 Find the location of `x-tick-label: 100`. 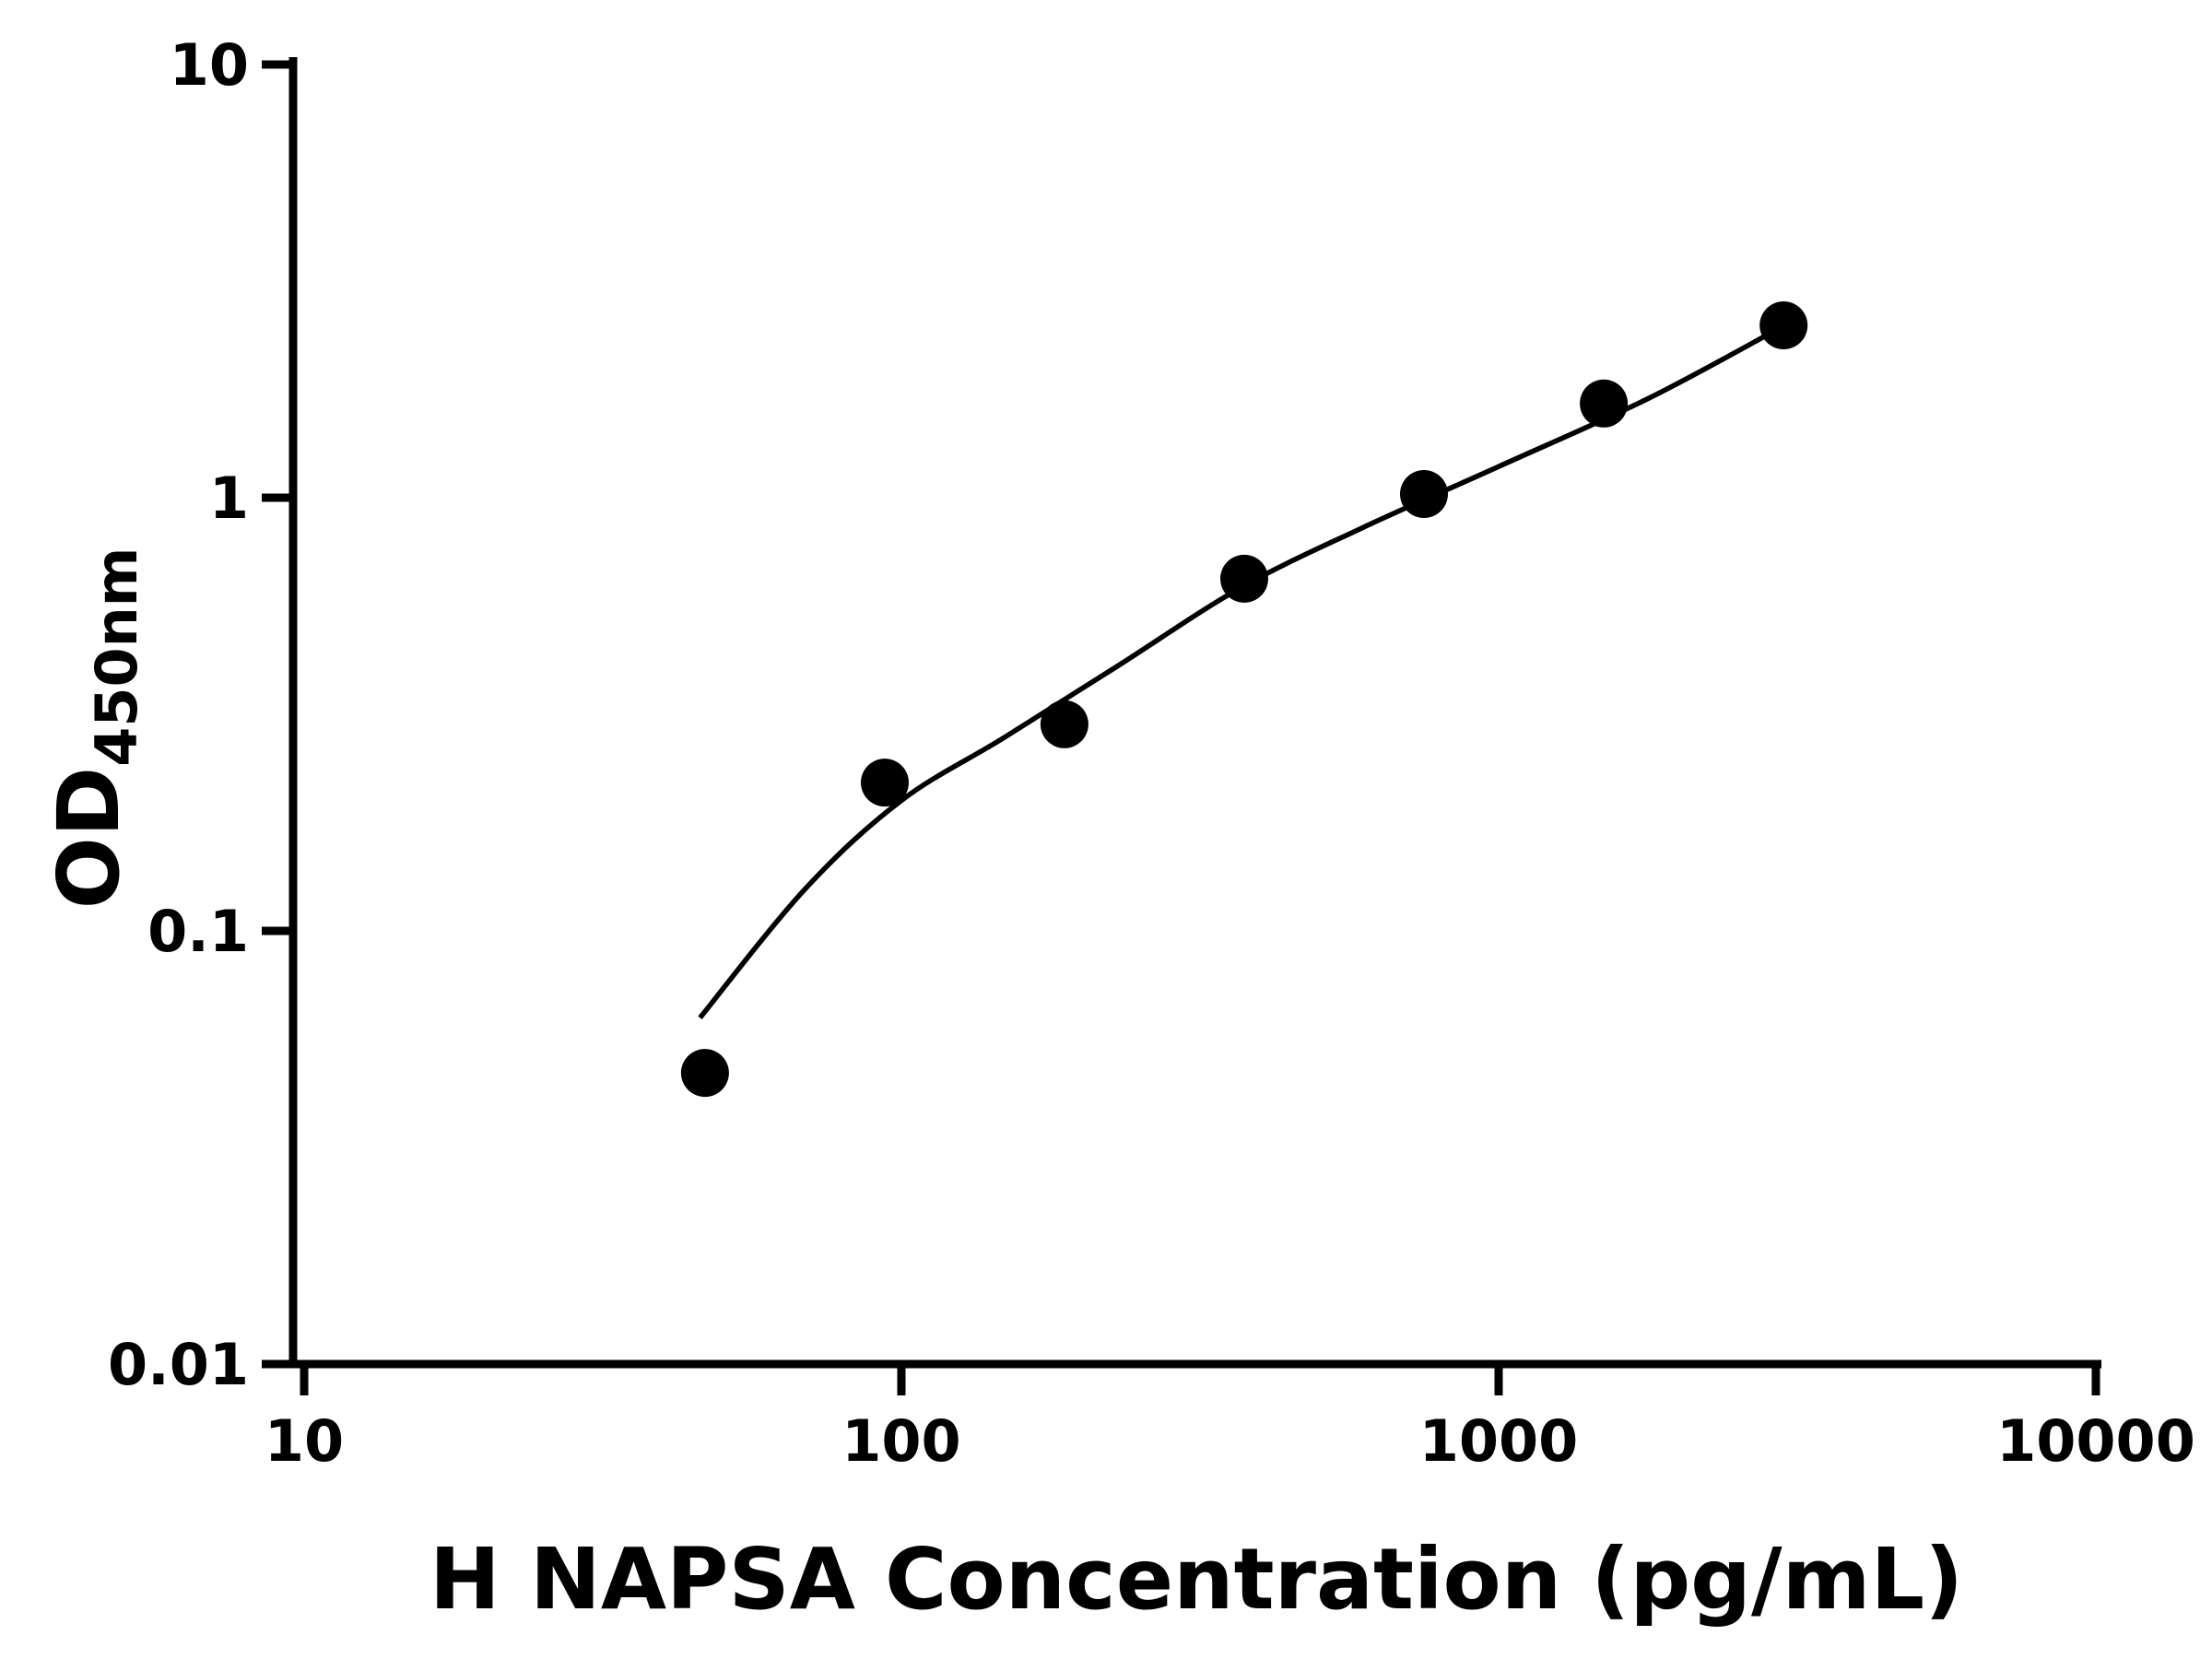

x-tick-label: 100 is located at coordinates (900, 1441).